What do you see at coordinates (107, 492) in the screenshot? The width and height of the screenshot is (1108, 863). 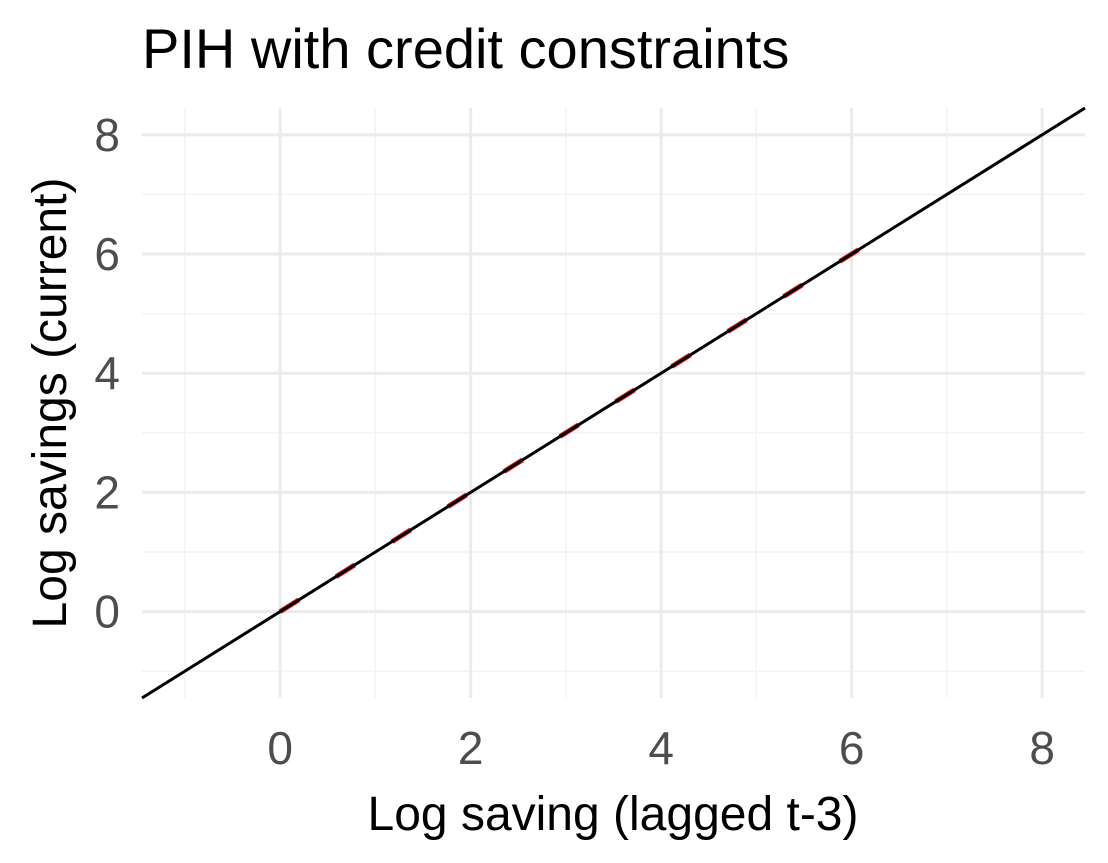 I see `y-tick-label: 2` at bounding box center [107, 492].